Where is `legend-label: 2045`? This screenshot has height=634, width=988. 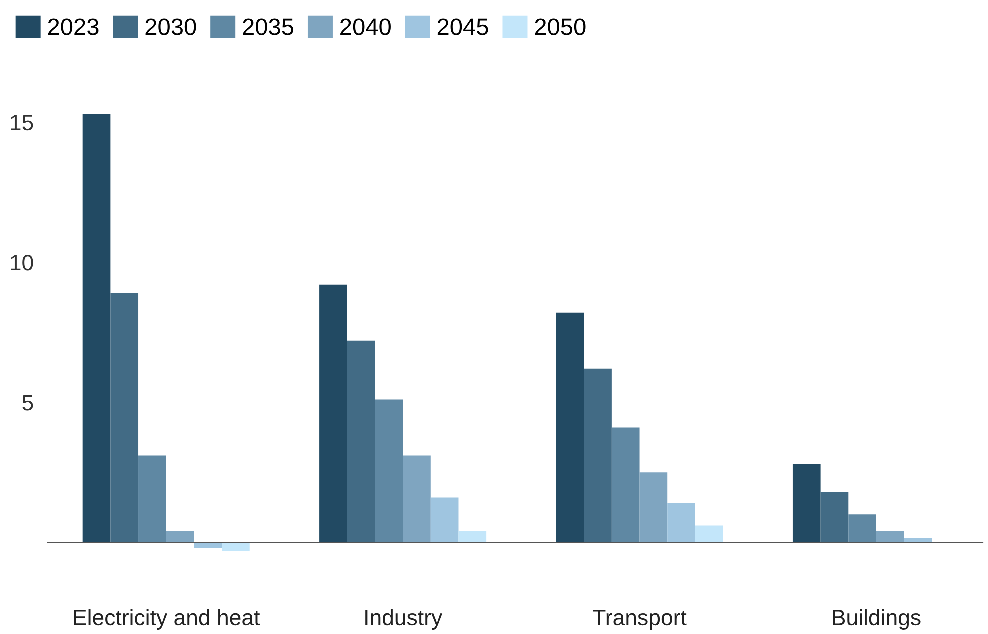
legend-label: 2045 is located at coordinates (463, 27).